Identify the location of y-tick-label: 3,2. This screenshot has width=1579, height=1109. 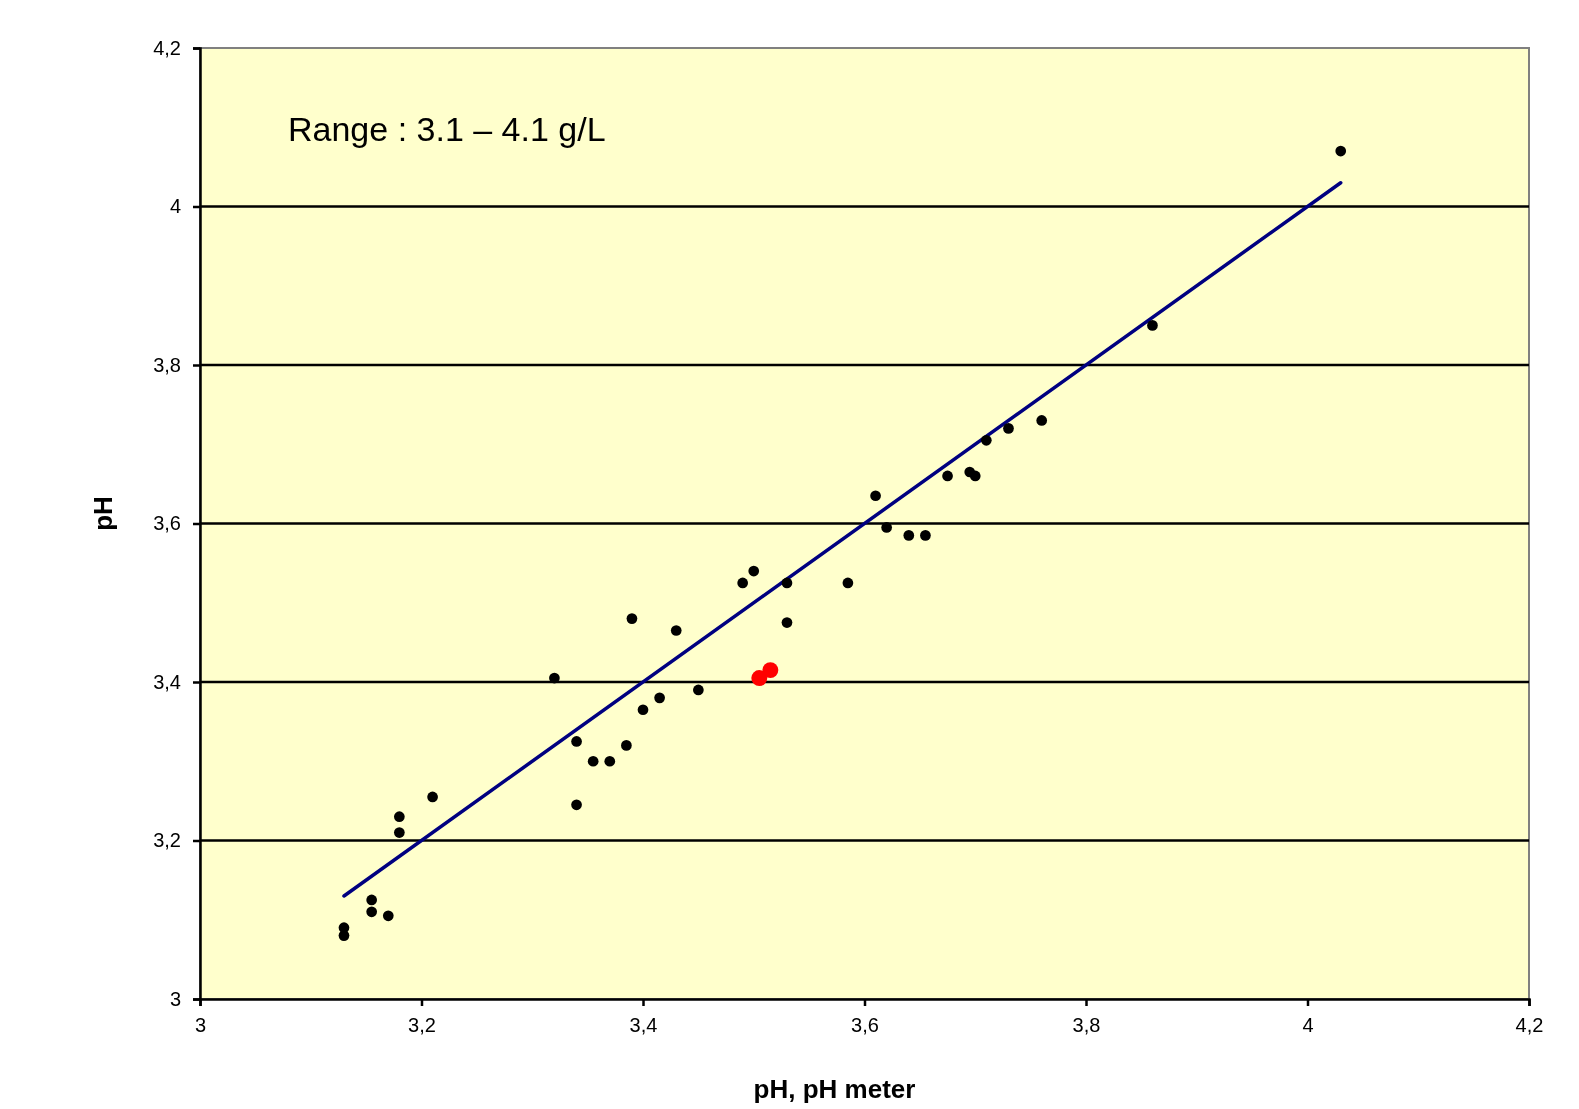
(167, 840).